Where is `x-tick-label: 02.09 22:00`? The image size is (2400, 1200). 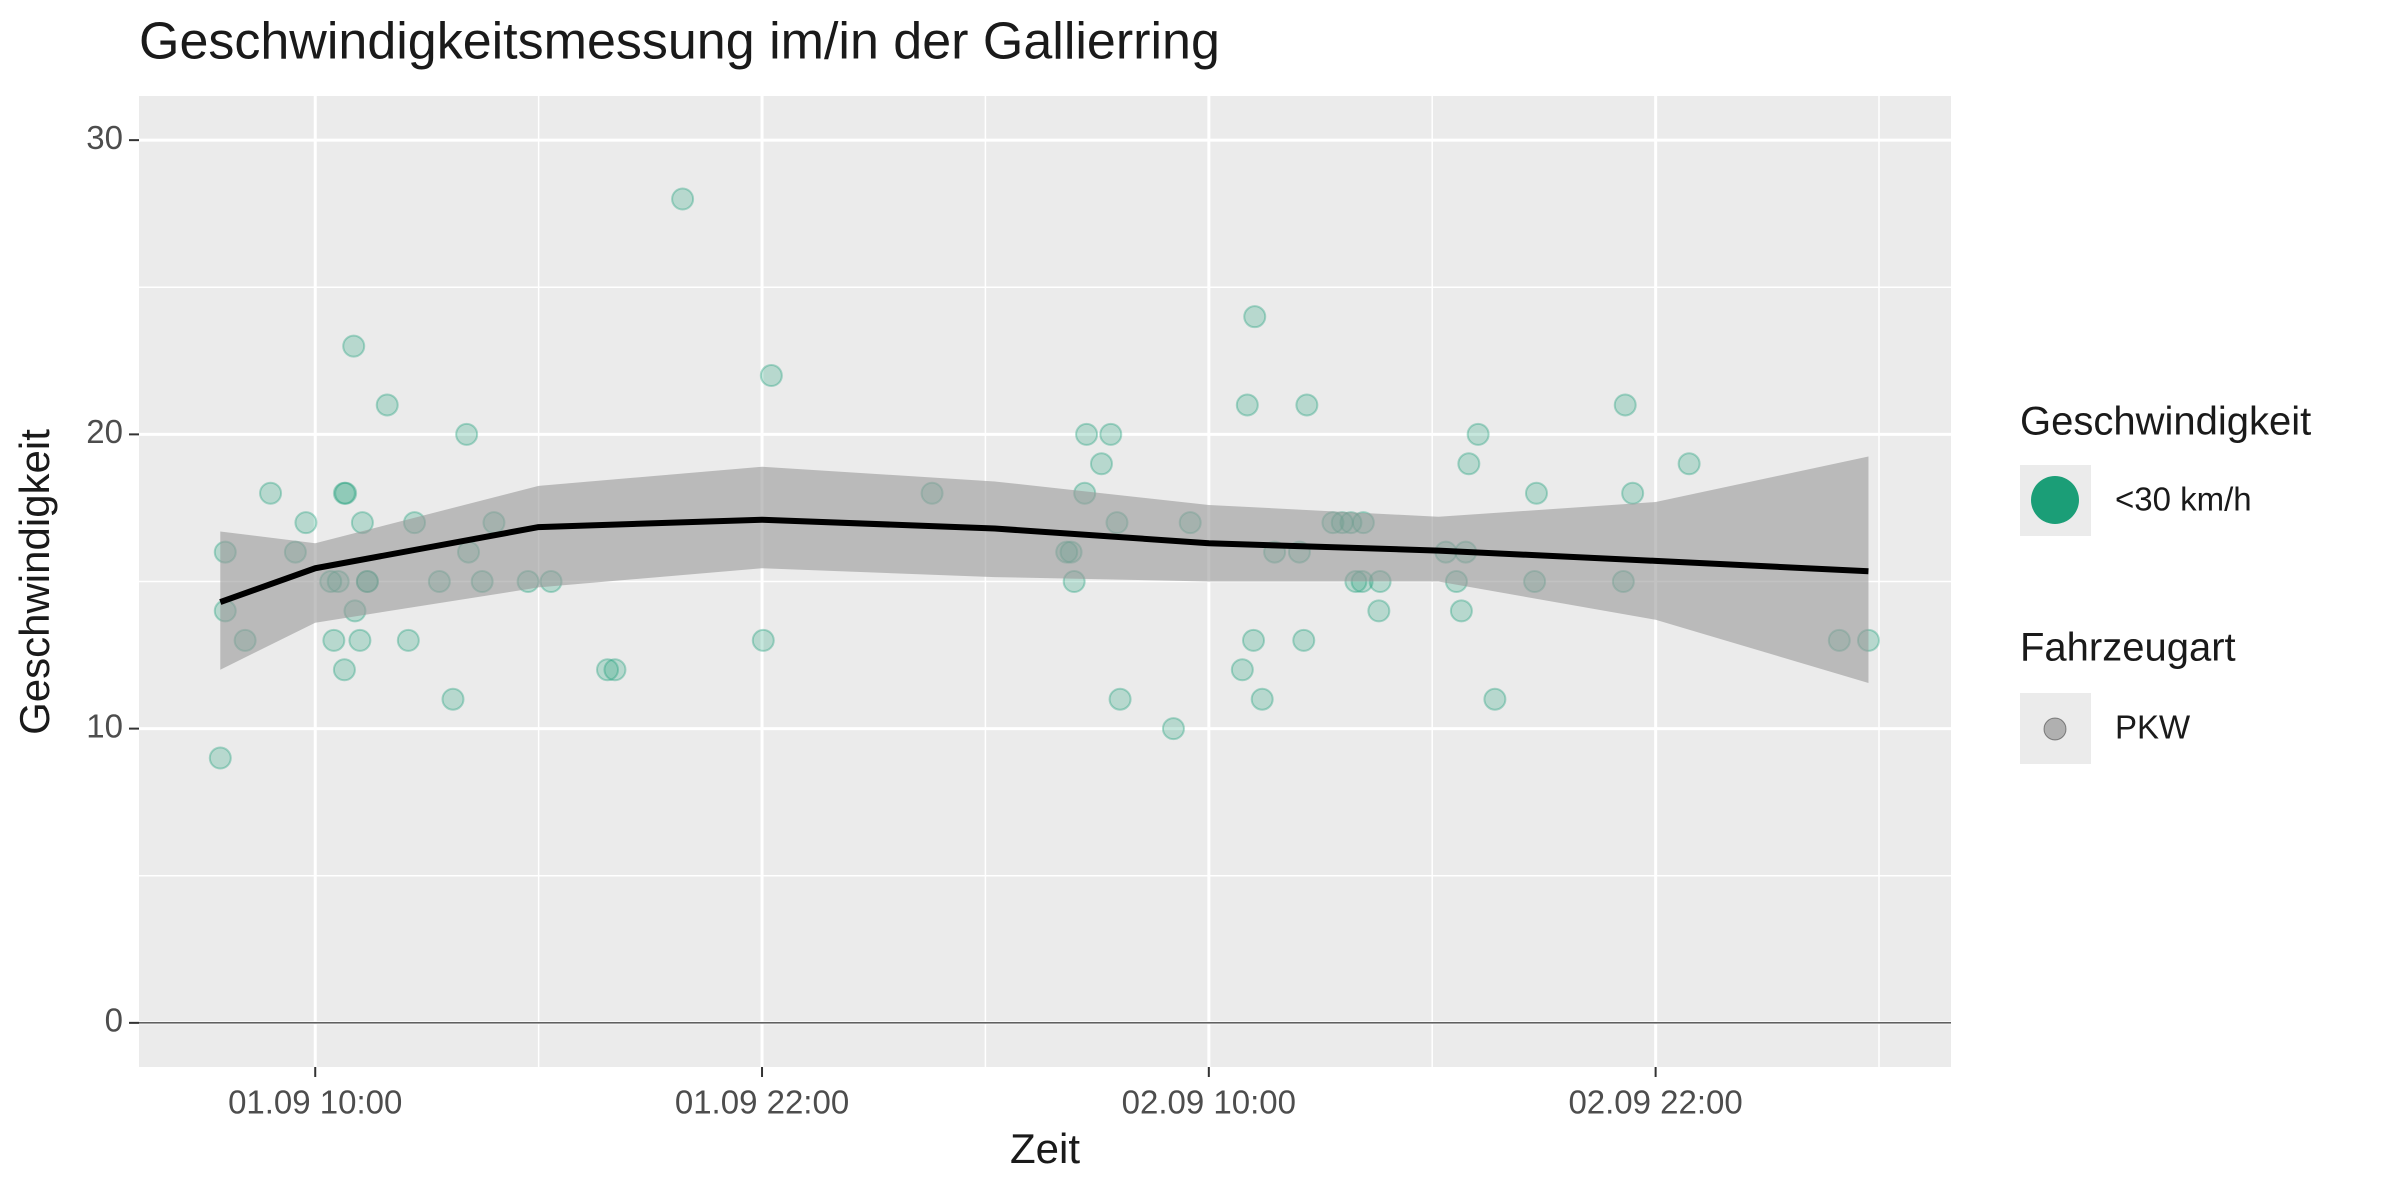
x-tick-label: 02.09 22:00 is located at coordinates (1655, 1102).